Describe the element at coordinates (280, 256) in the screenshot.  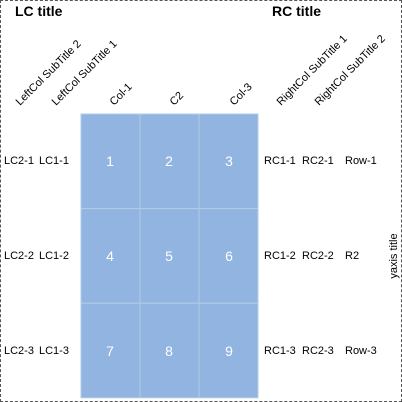
I see `right-row-label: RC1-2` at that location.